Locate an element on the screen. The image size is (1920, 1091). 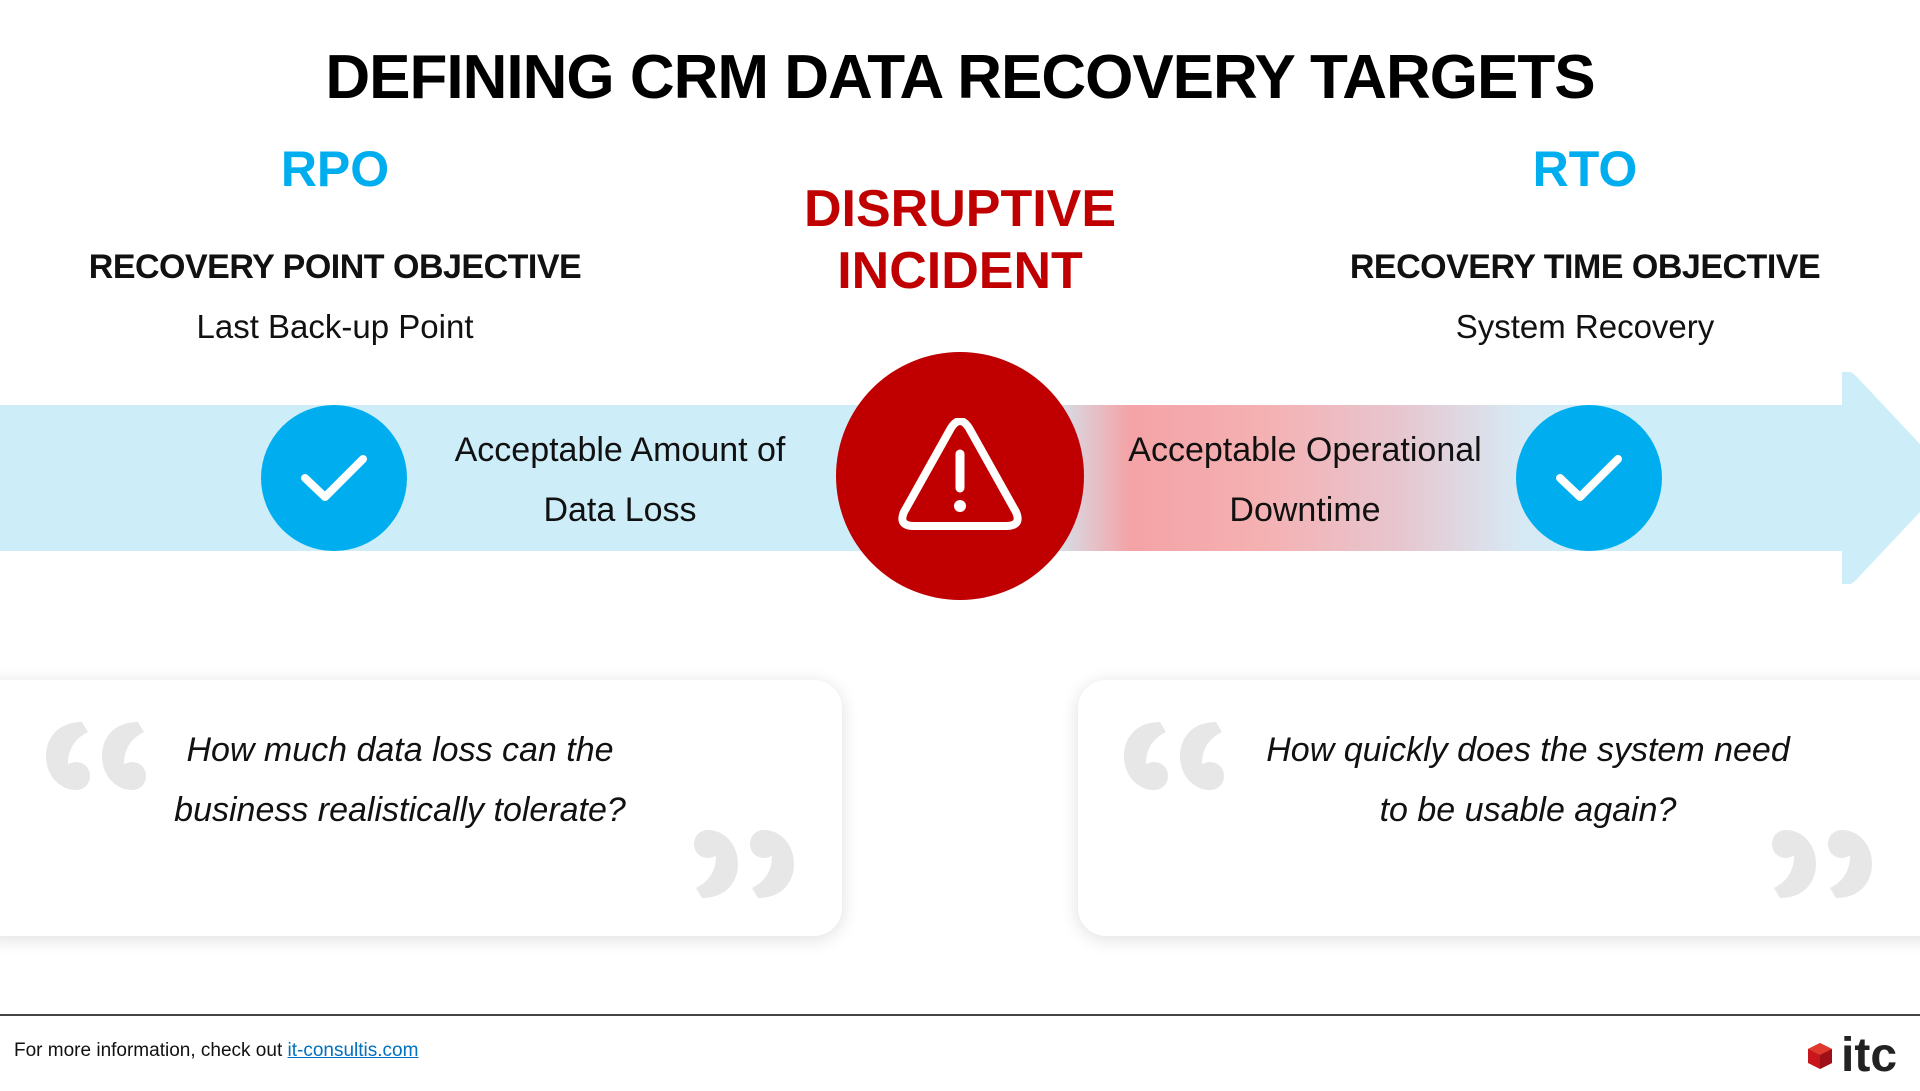
logo-text: itc is located at coordinates (1869, 1055).